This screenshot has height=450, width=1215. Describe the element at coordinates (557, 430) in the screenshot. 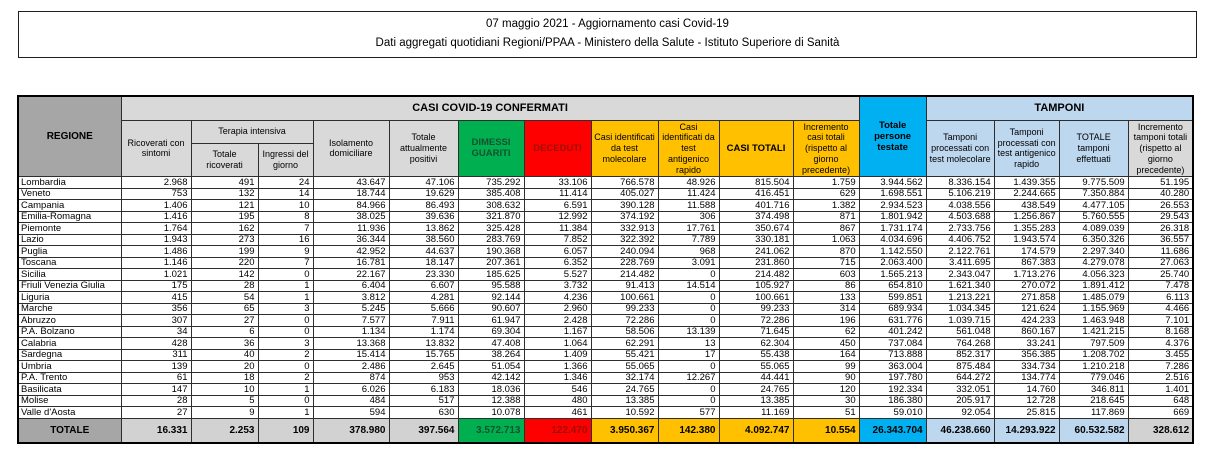

I see `total-value-cell: 122.470` at that location.